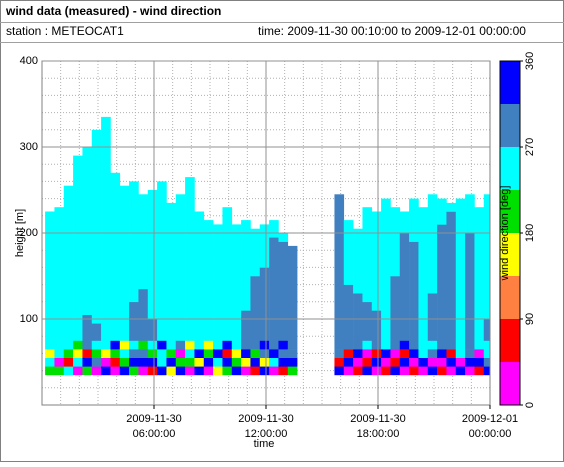 The width and height of the screenshot is (564, 467). What do you see at coordinates (490, 426) in the screenshot?
I see `x-tick-label: 2009-12-01 00:00:00` at bounding box center [490, 426].